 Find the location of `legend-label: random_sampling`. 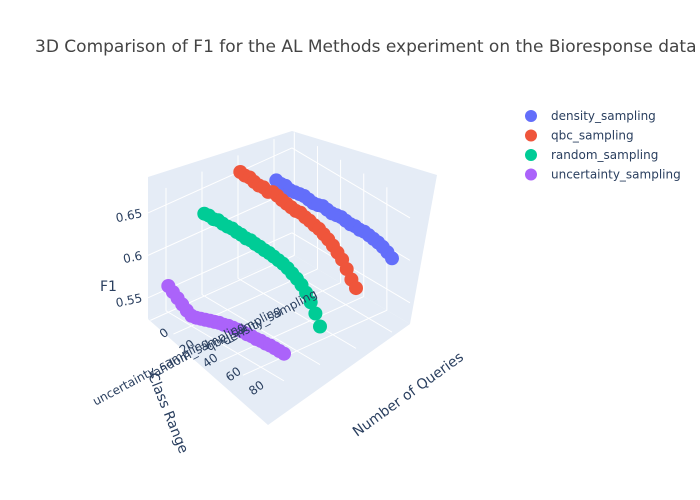

legend-label: random_sampling is located at coordinates (604, 155).